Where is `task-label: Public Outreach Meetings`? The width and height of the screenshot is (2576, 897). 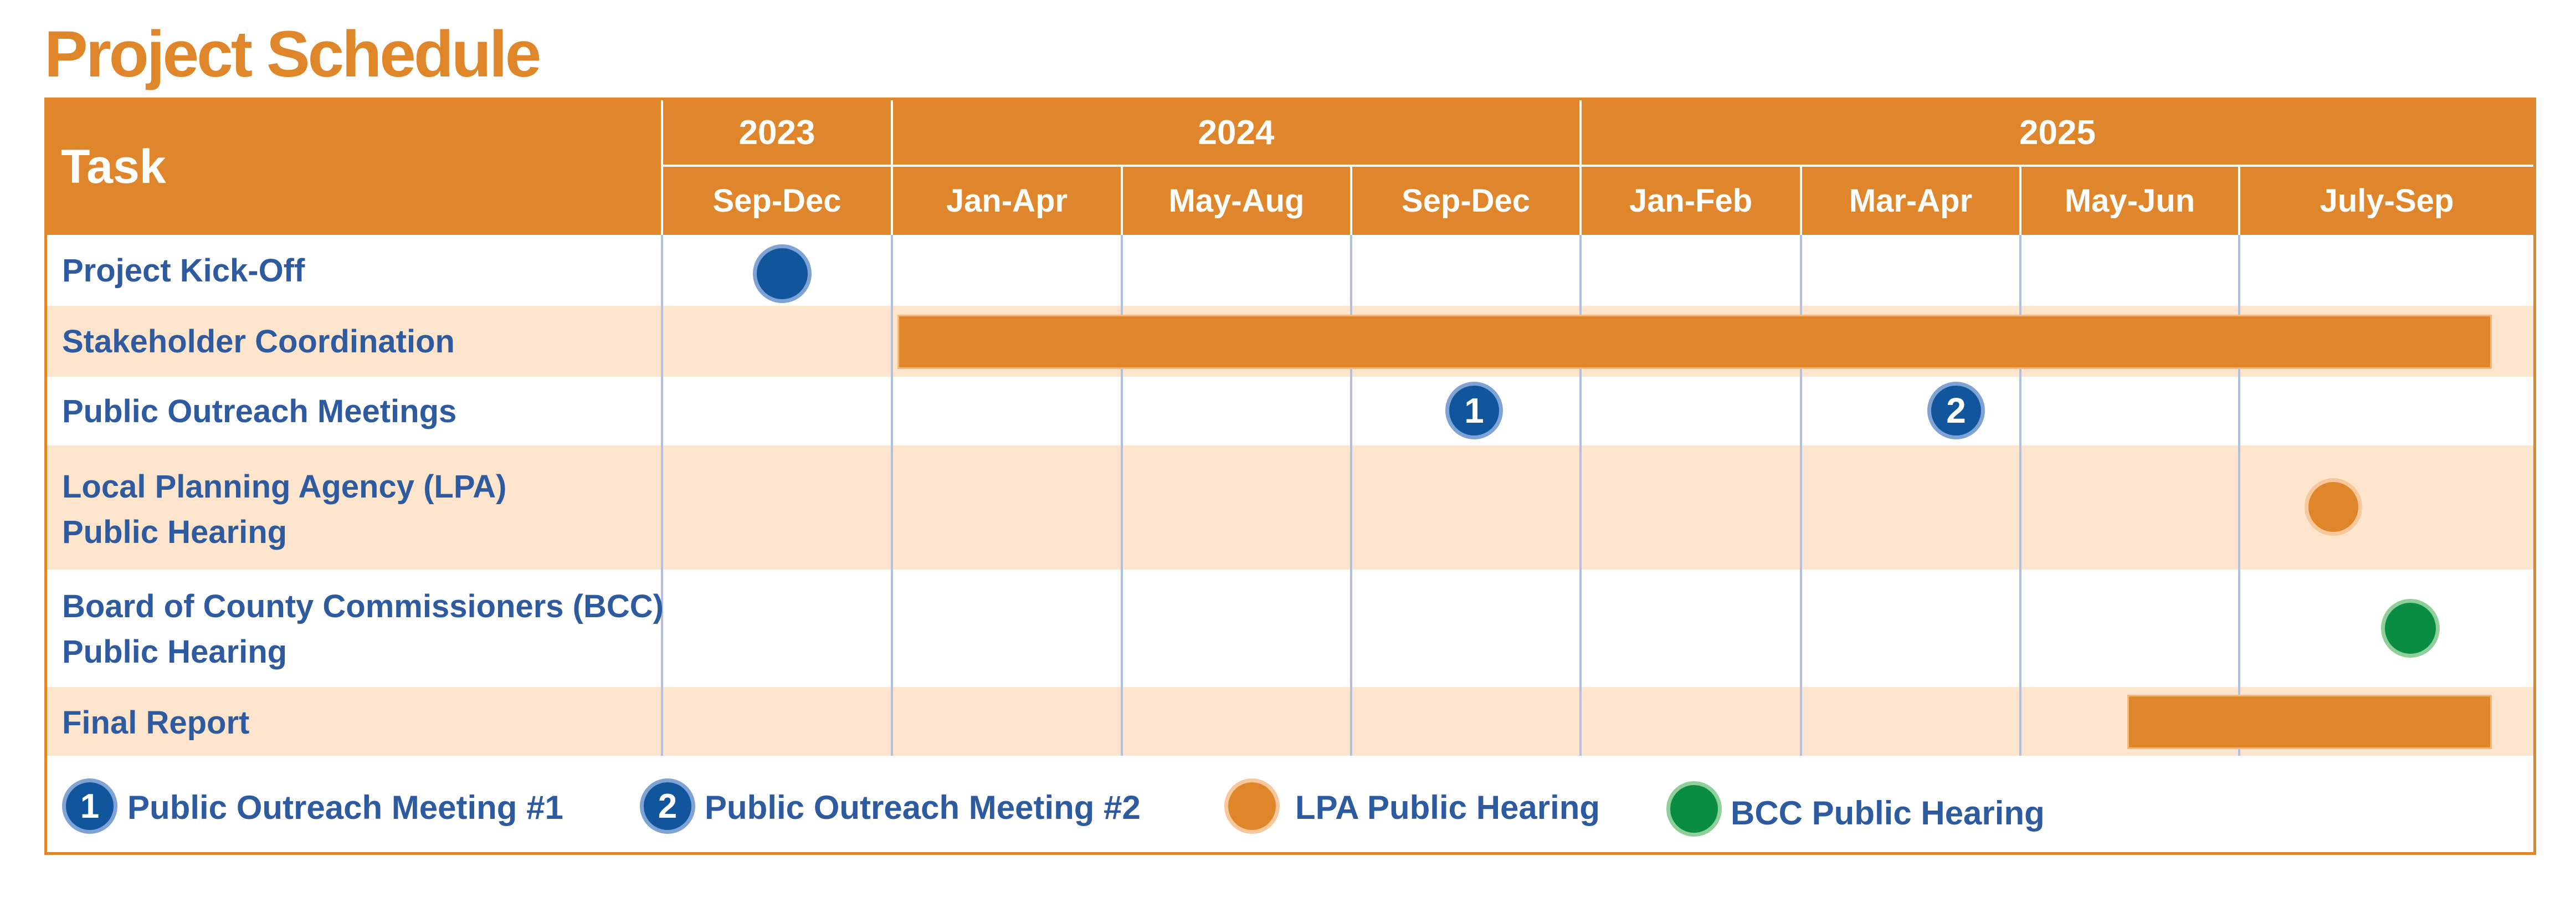
task-label: Public Outreach Meetings is located at coordinates (259, 411).